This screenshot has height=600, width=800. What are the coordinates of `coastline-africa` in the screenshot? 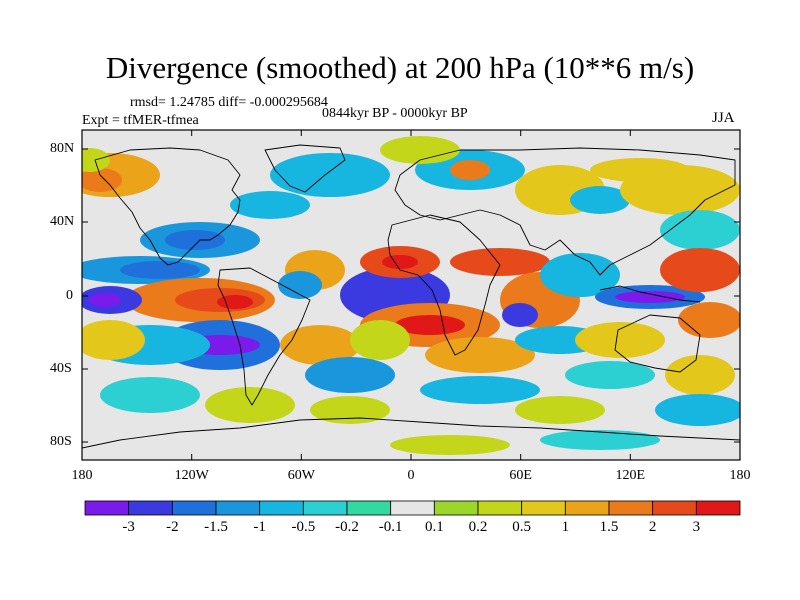 It's located at (444, 285).